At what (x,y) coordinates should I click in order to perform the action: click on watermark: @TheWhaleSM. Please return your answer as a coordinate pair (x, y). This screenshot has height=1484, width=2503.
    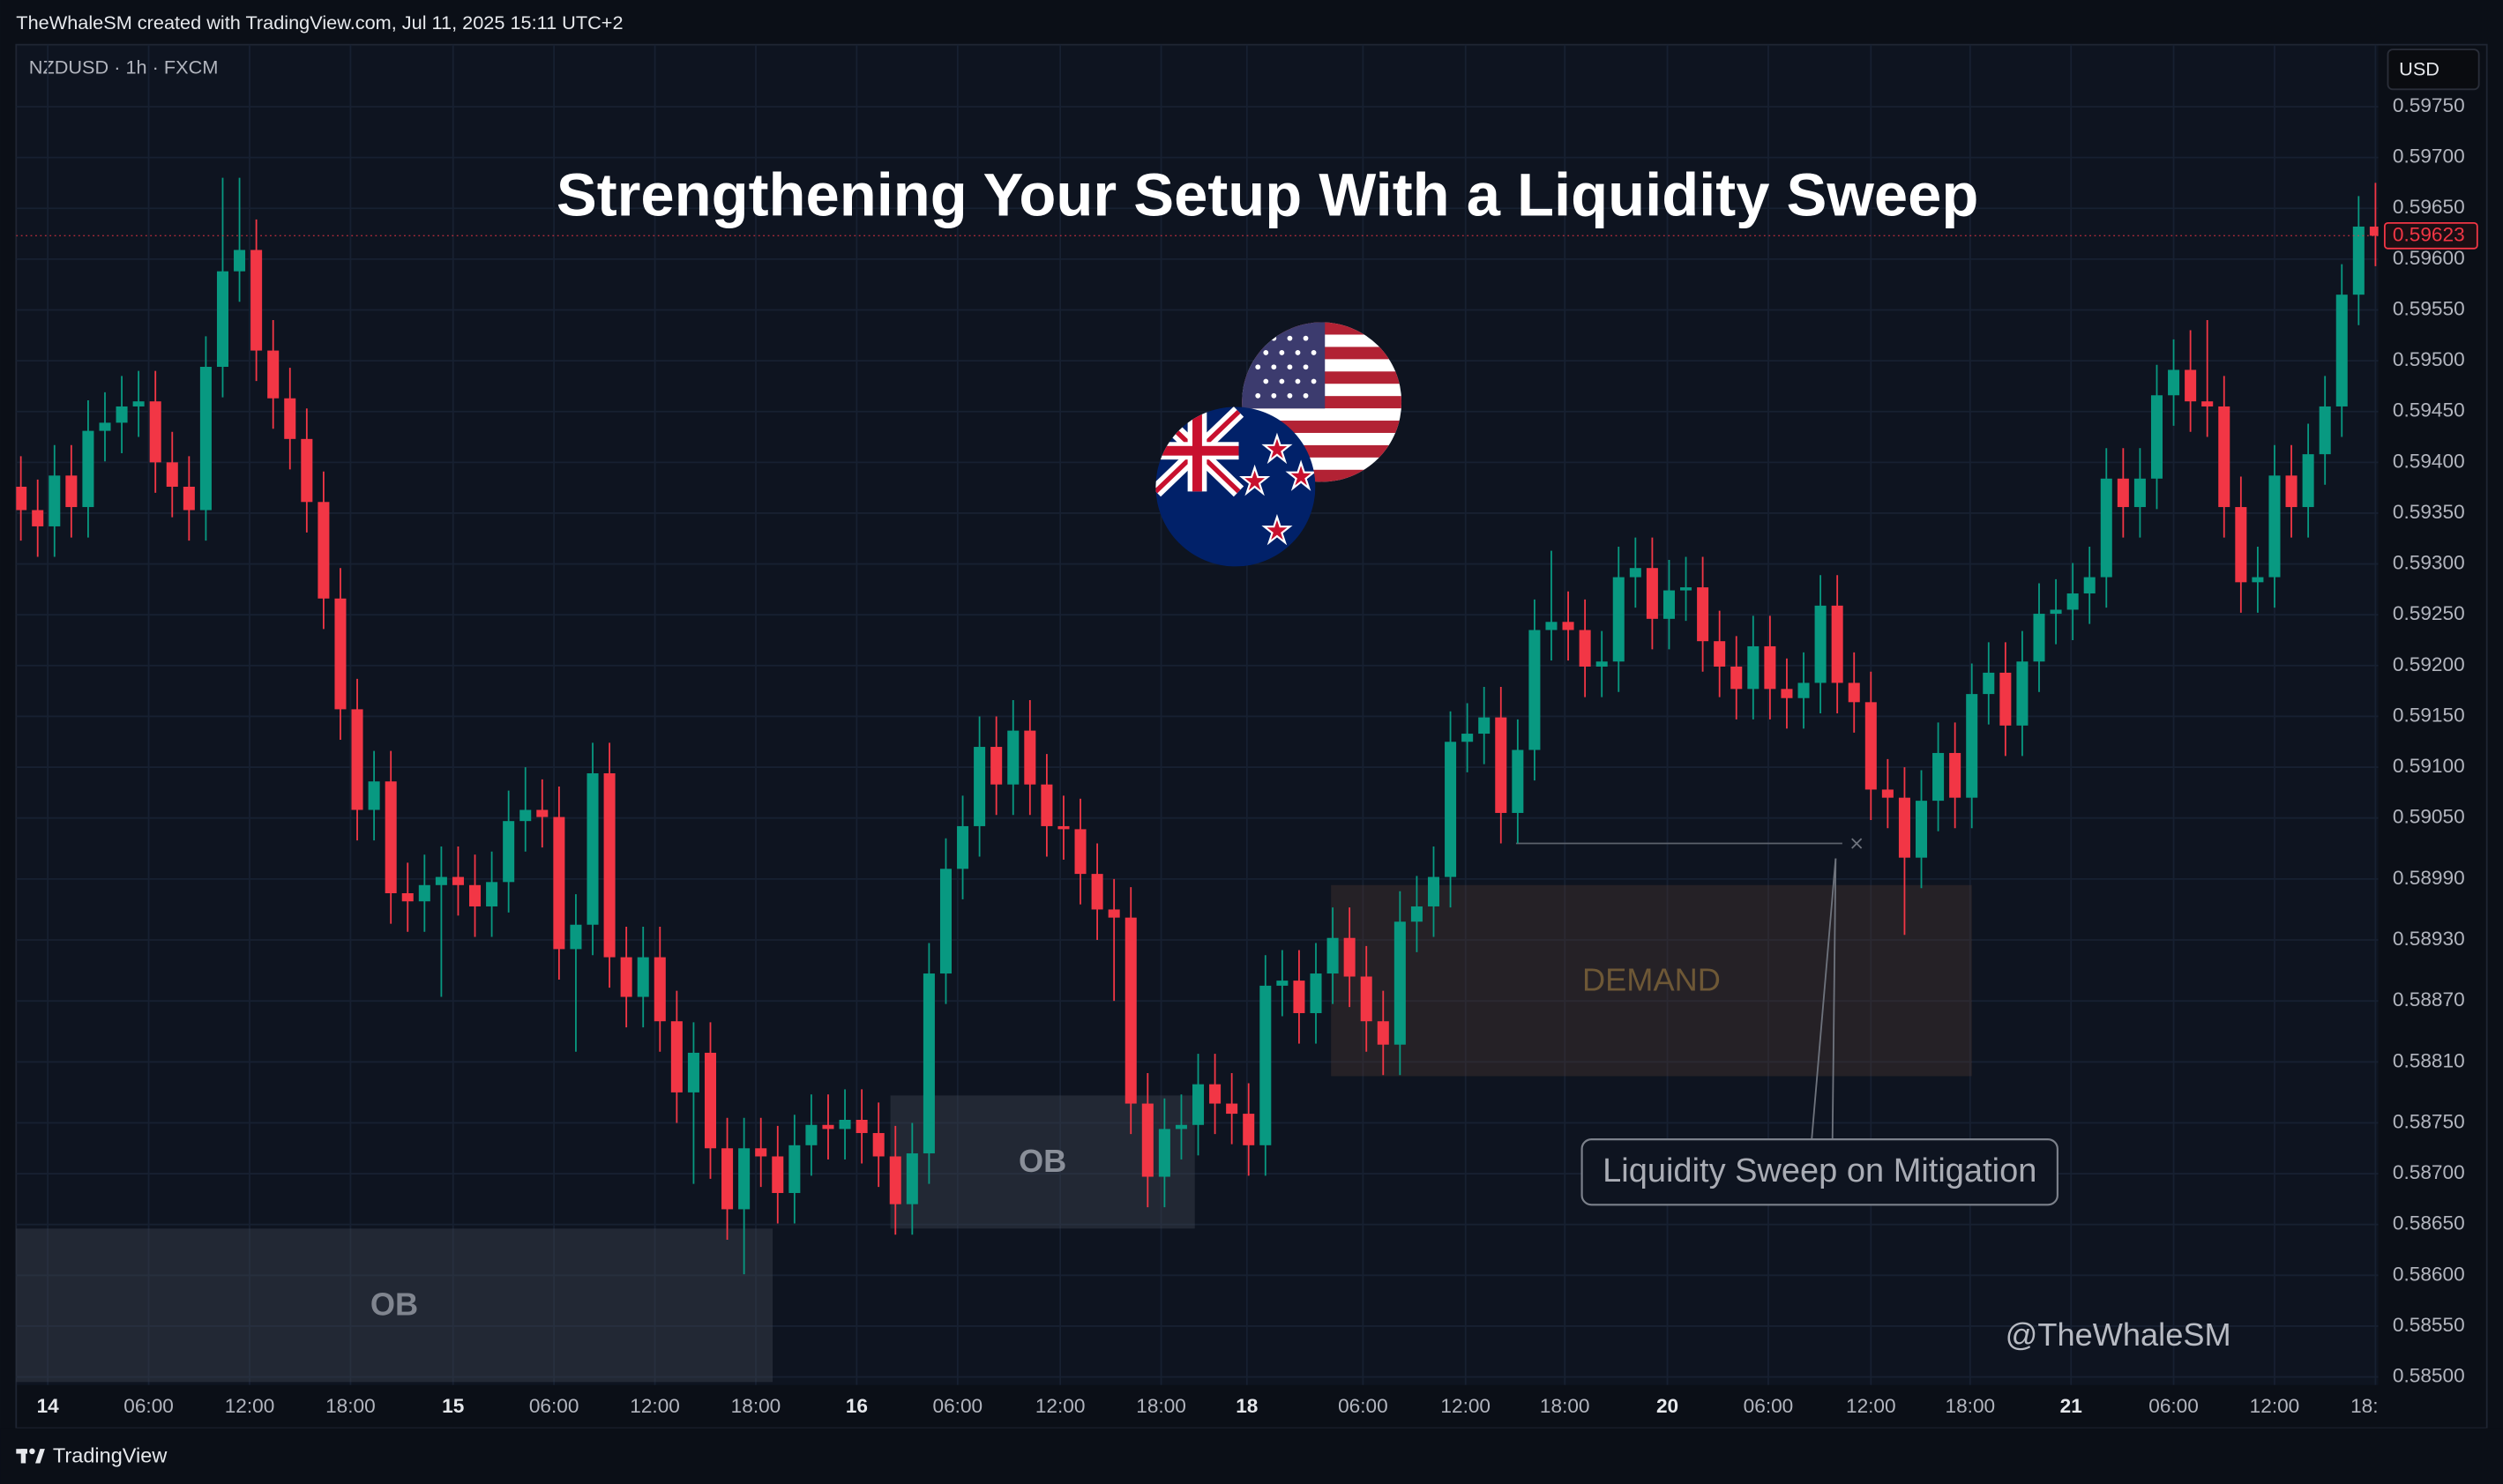
    Looking at the image, I should click on (2118, 1334).